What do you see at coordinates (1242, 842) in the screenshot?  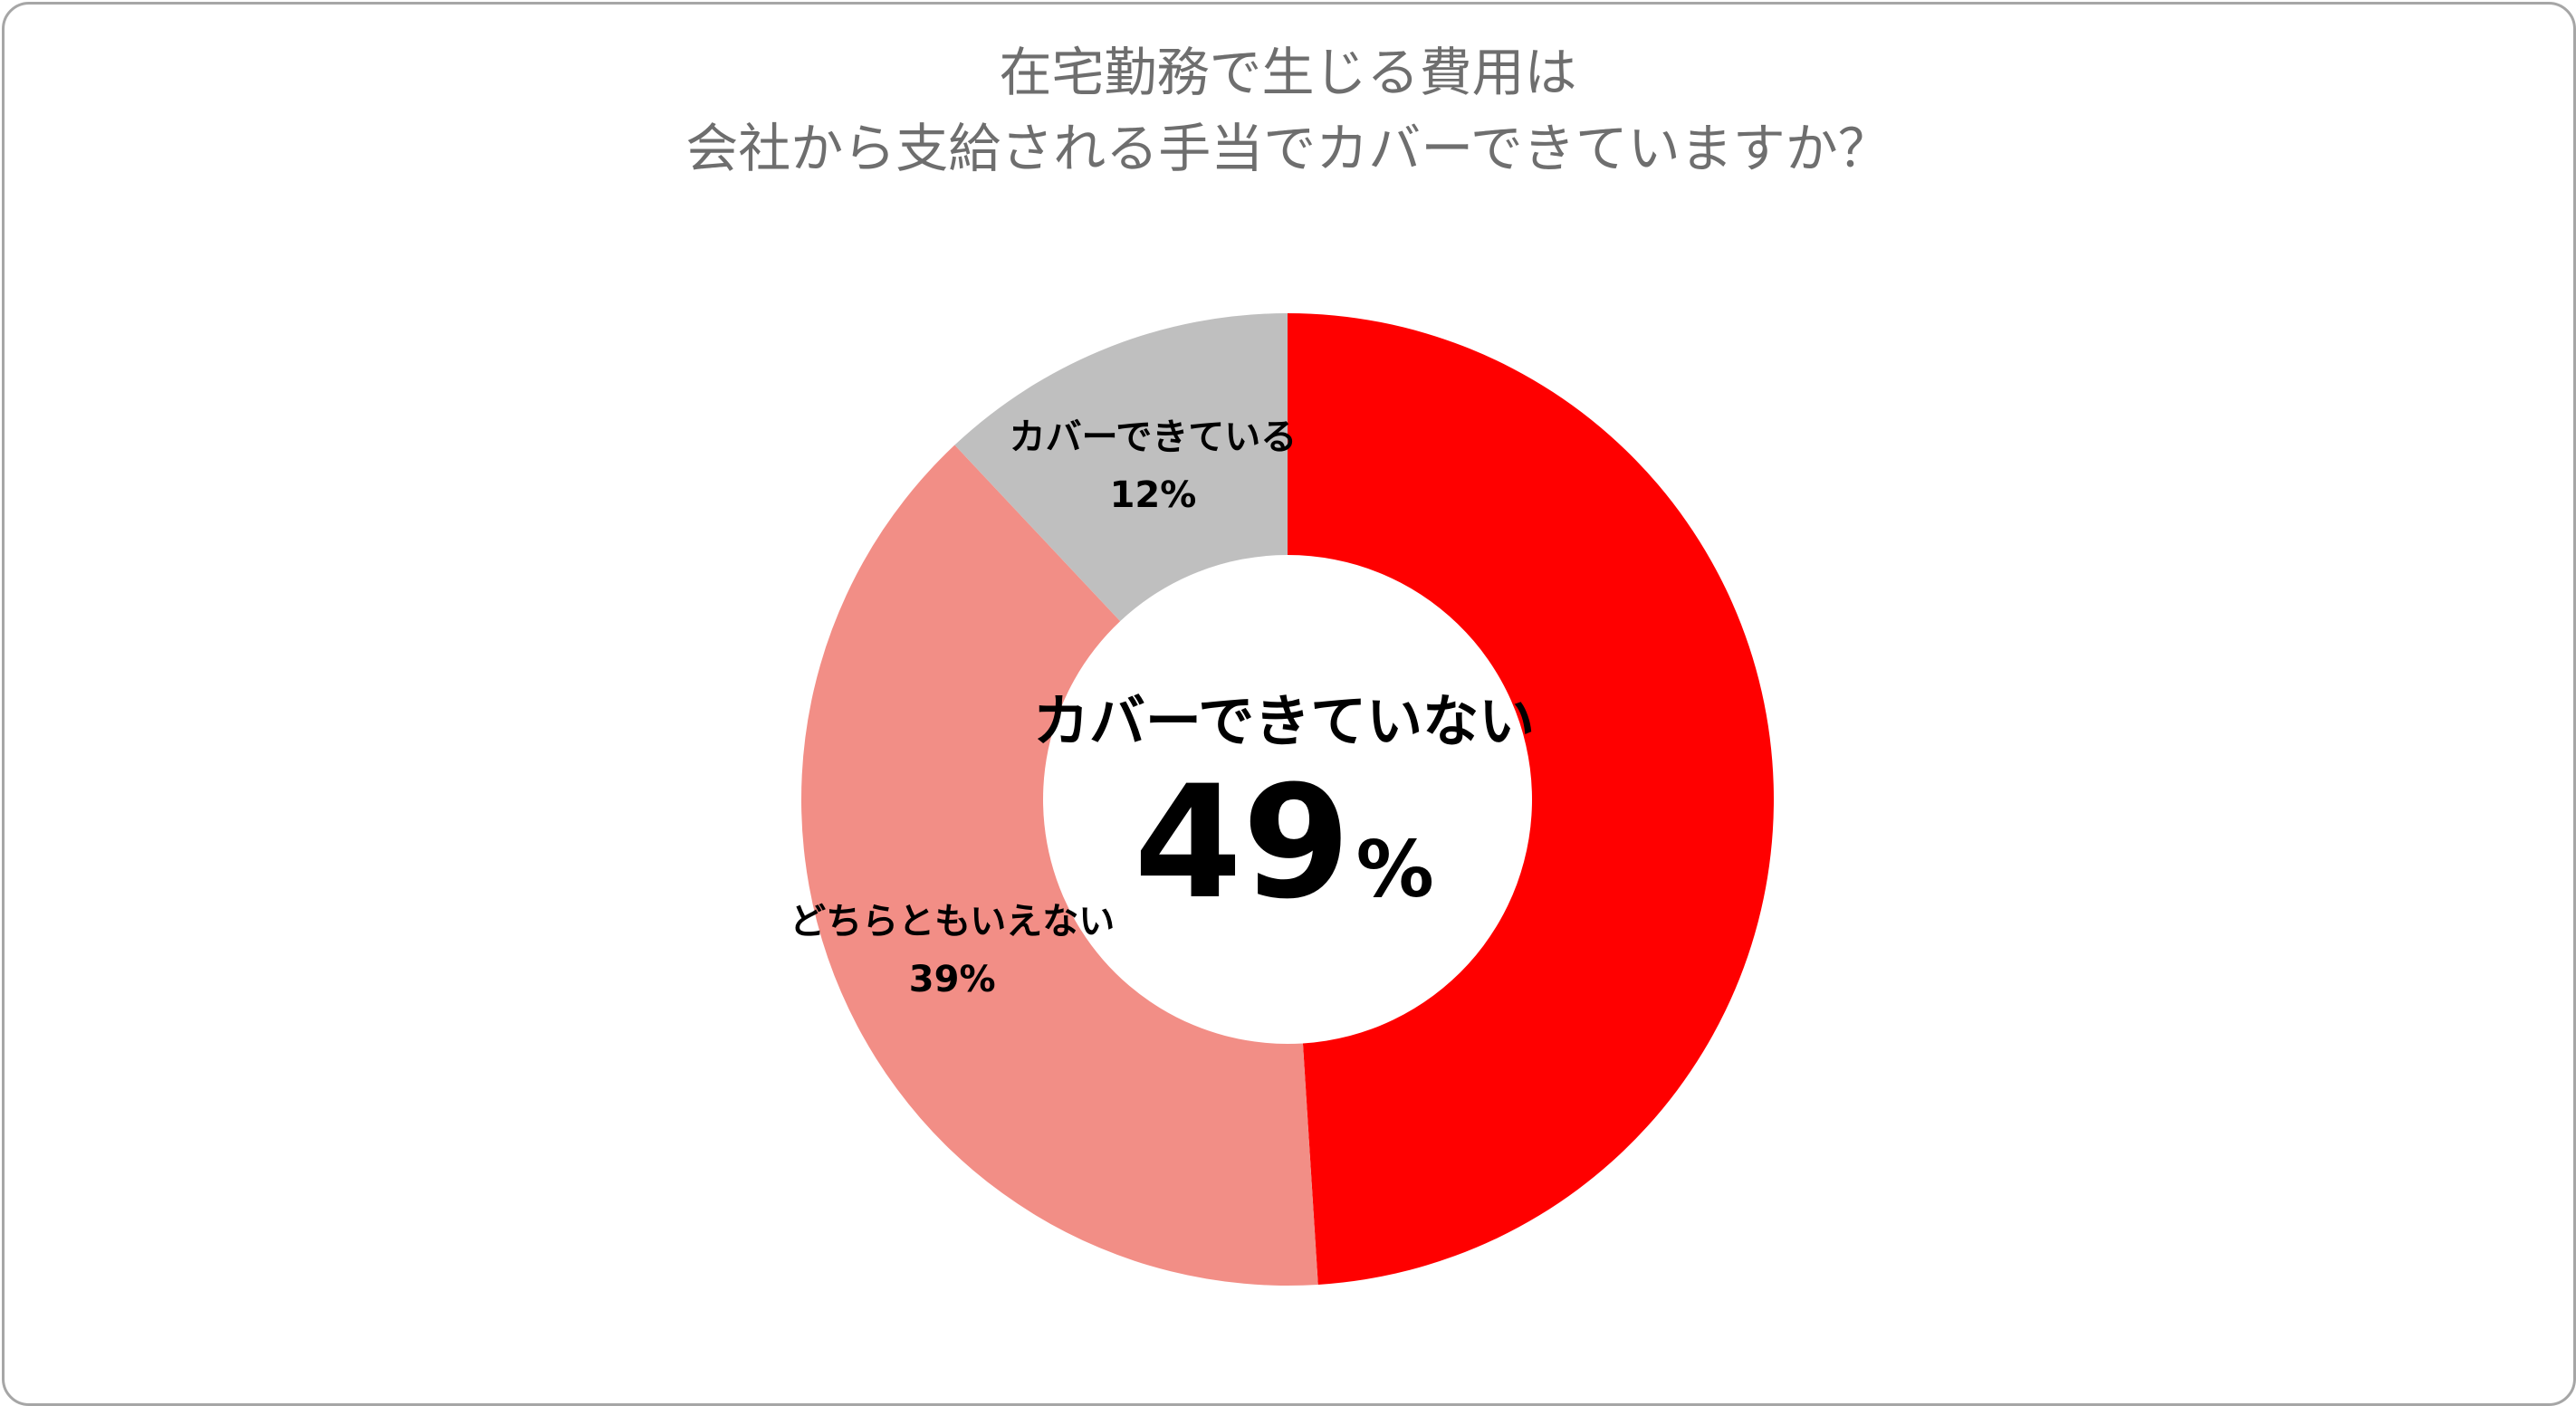 I see `center-value-number: 49` at bounding box center [1242, 842].